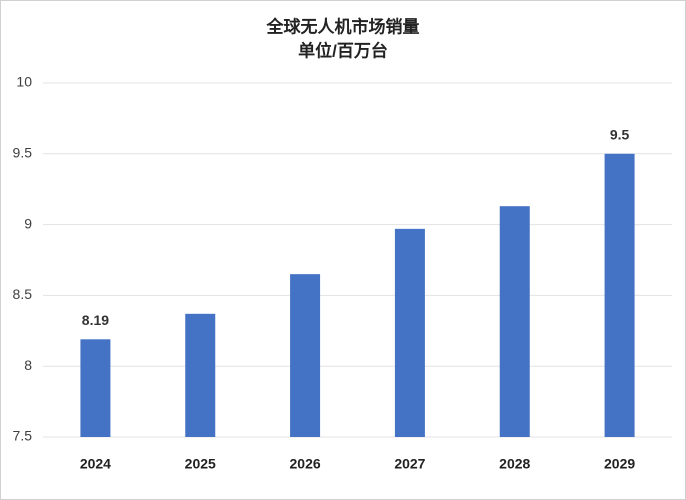 The width and height of the screenshot is (686, 500). I want to click on x-tick-label: 2025, so click(200, 464).